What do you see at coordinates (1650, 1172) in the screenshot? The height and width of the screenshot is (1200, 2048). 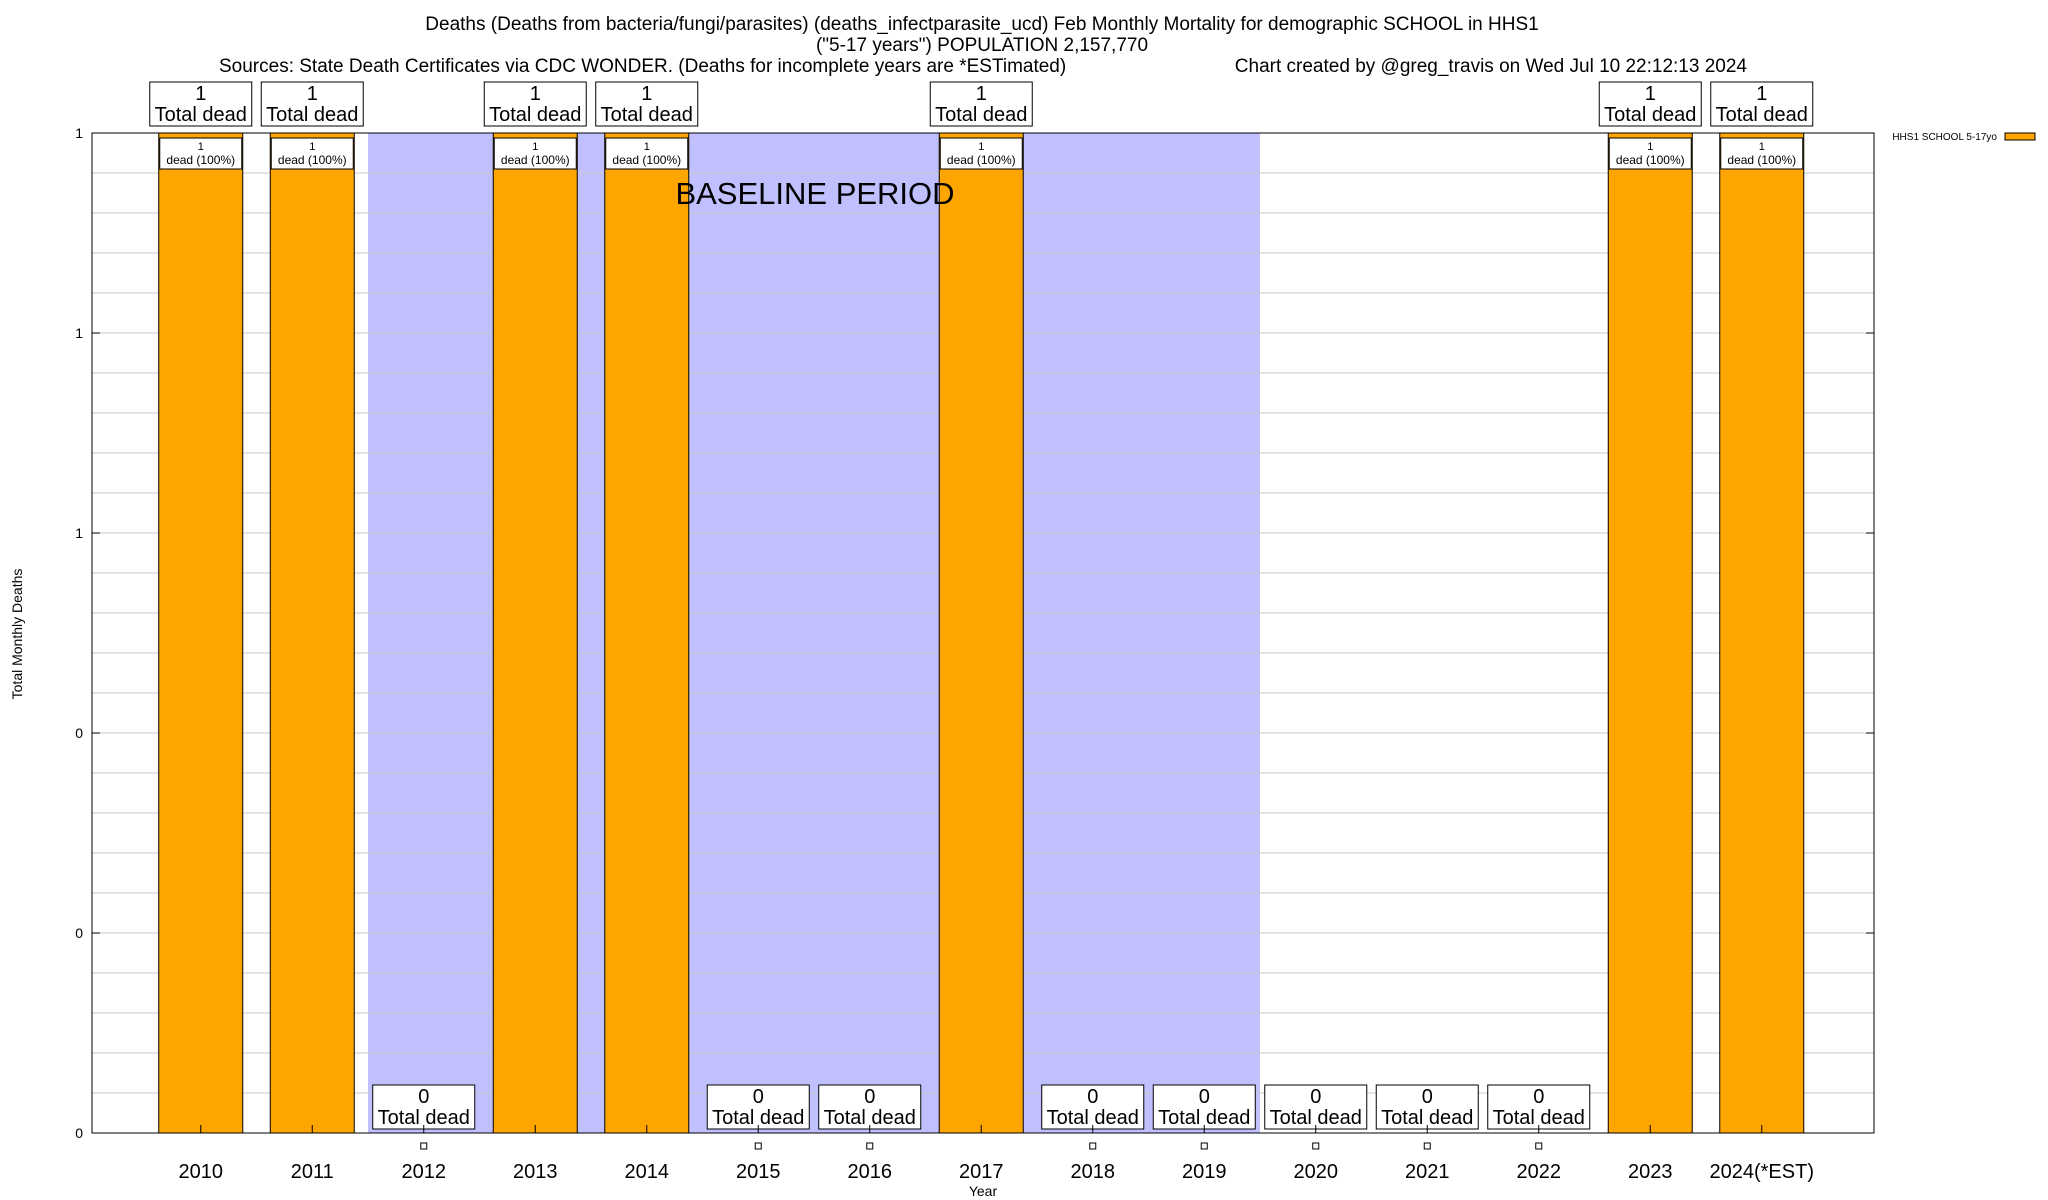 I see `x-tick-label: 2023` at bounding box center [1650, 1172].